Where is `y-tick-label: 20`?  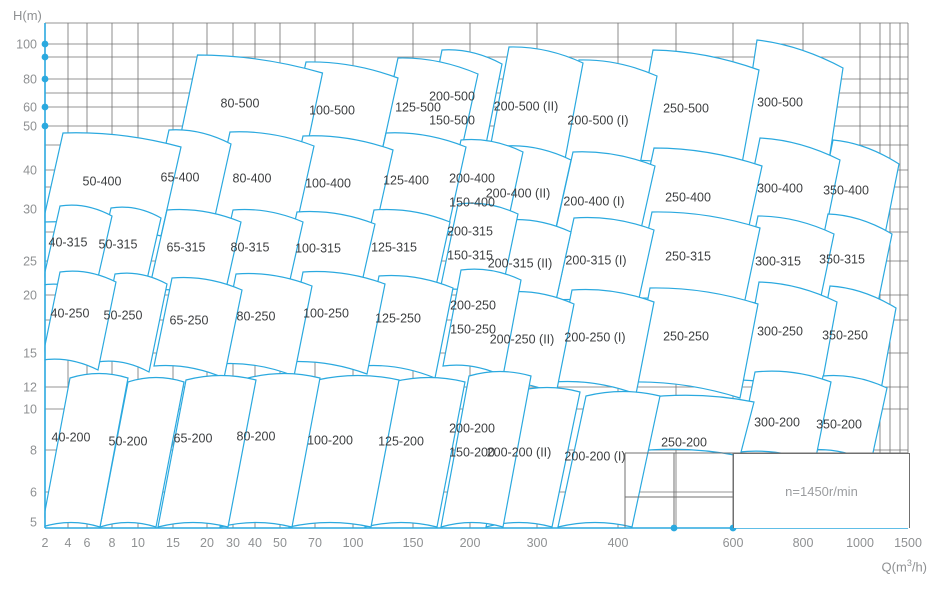
y-tick-label: 20 is located at coordinates (30, 296).